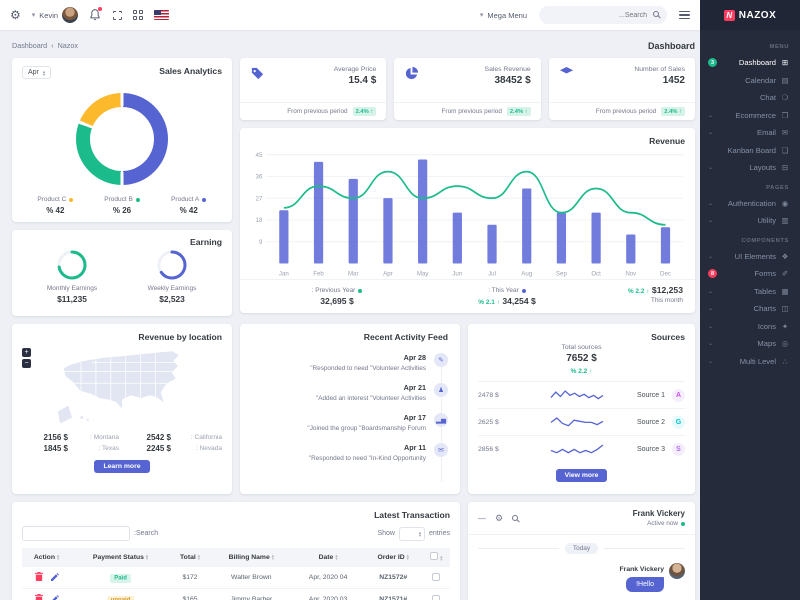  What do you see at coordinates (766, 221) in the screenshot?
I see `sidebar-item-label: Utility` at bounding box center [766, 221].